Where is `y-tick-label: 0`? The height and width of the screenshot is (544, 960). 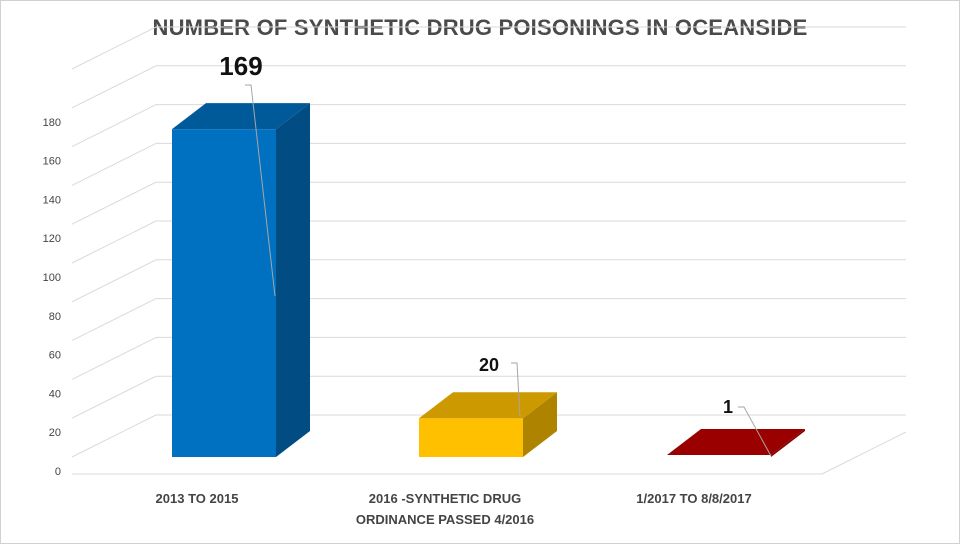 y-tick-label: 0 is located at coordinates (58, 472).